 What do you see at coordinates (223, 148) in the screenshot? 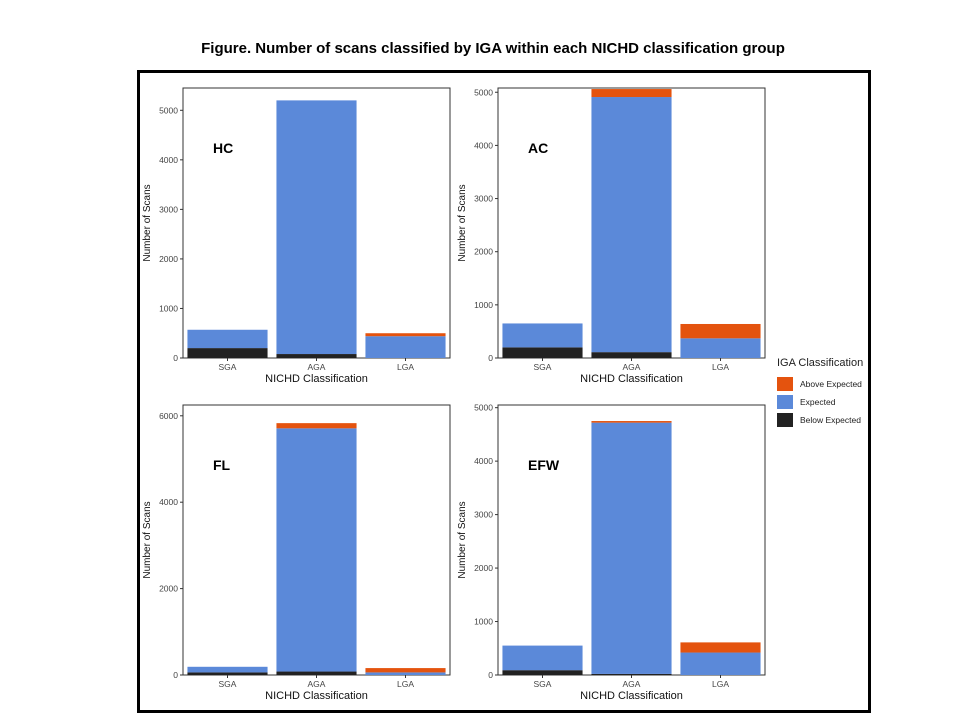
I see `panel-label: HC` at bounding box center [223, 148].